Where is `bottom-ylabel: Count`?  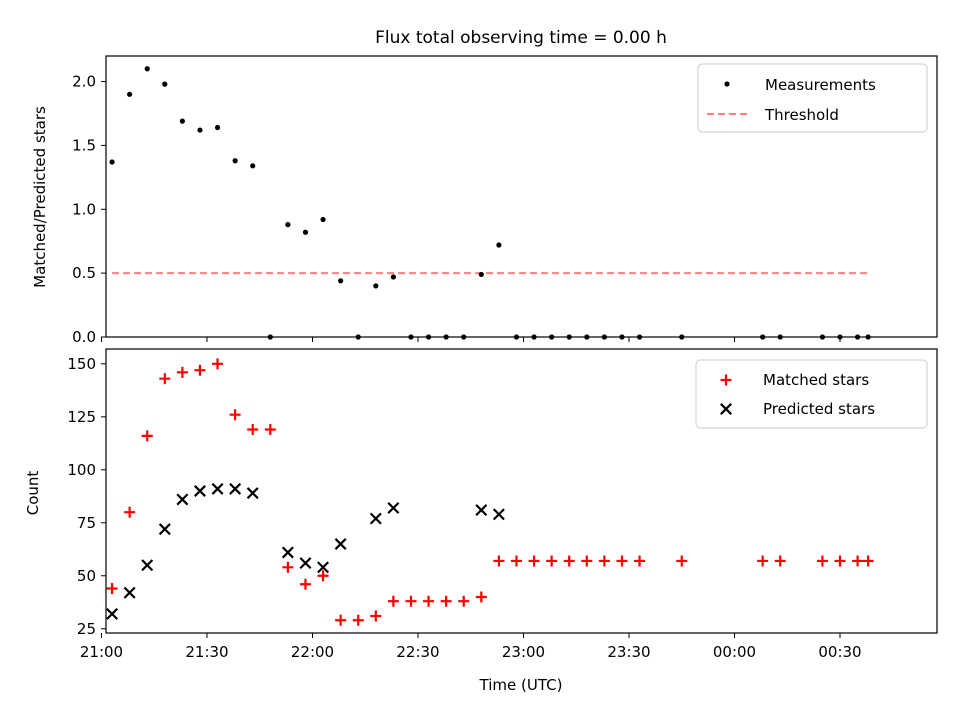
bottom-ylabel: Count is located at coordinates (33, 493).